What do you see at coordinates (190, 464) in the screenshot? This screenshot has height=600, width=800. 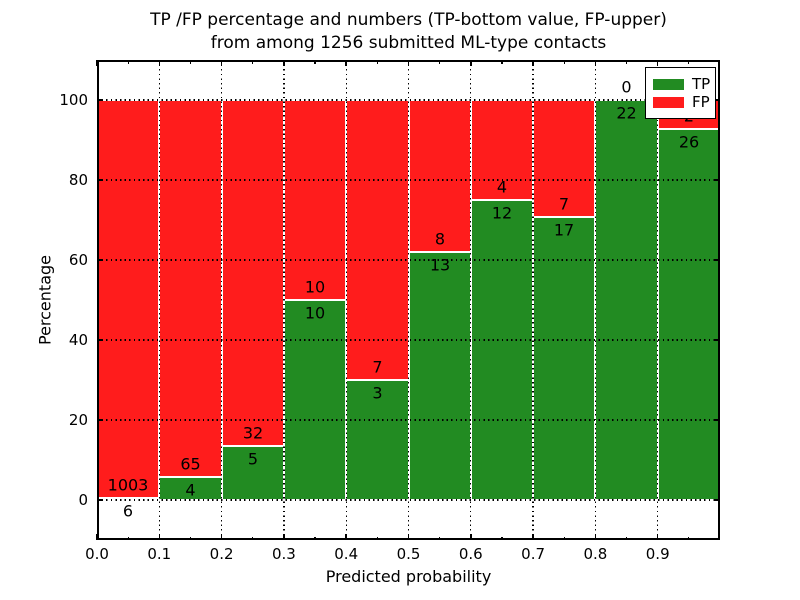 I see `bar-fp-count-label: 65` at bounding box center [190, 464].